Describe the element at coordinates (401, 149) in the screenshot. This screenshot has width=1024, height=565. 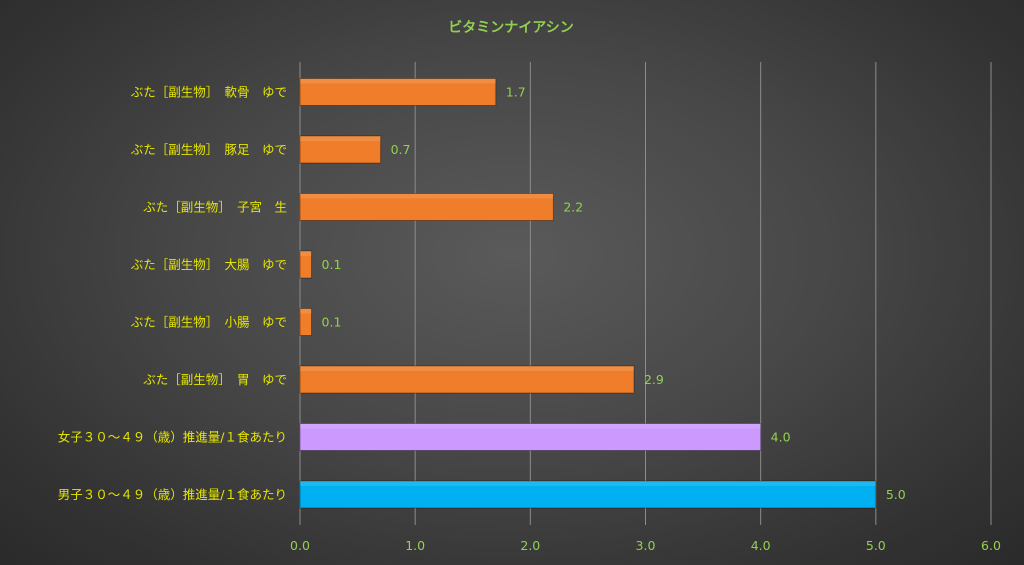
I see `value-label: 0.7` at that location.